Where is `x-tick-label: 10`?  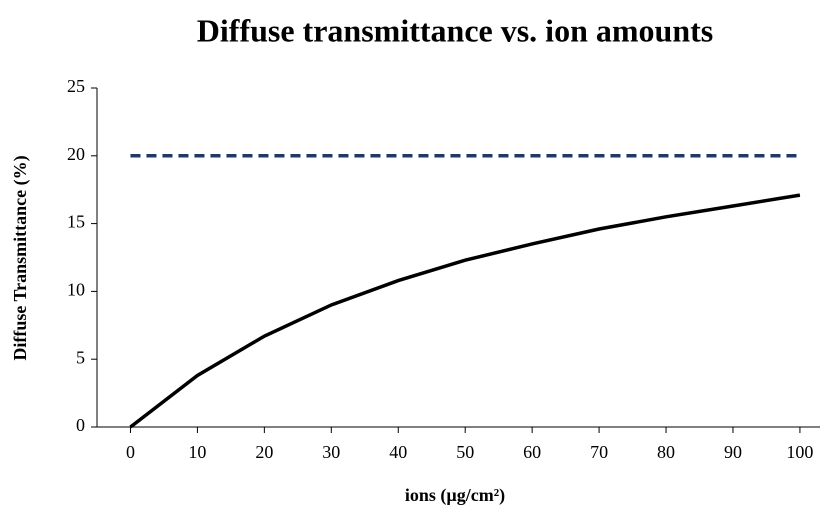
x-tick-label: 10 is located at coordinates (197, 452).